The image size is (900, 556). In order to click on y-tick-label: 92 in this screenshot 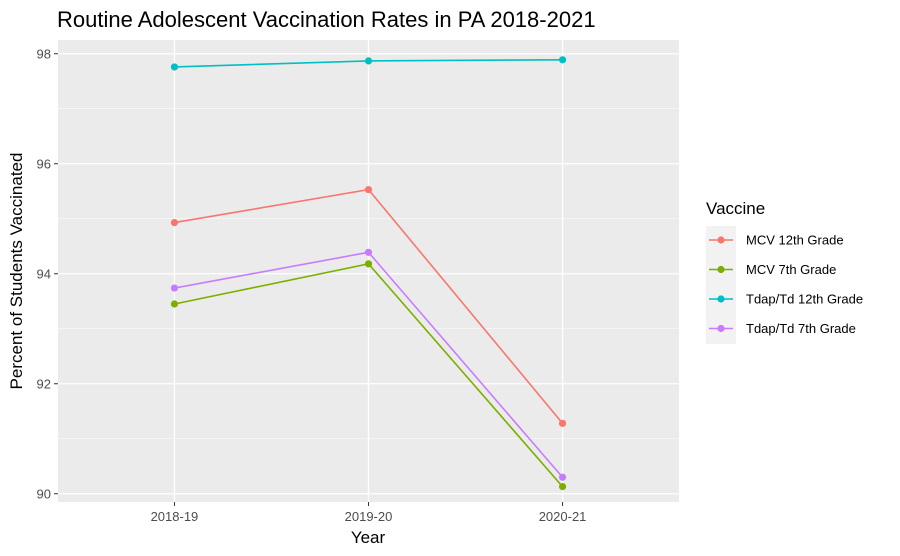, I will do `click(44, 383)`.